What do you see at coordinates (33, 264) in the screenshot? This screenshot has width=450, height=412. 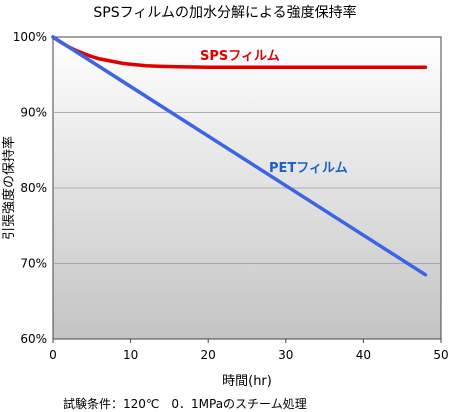 I see `y-tick-label: 70%` at bounding box center [33, 264].